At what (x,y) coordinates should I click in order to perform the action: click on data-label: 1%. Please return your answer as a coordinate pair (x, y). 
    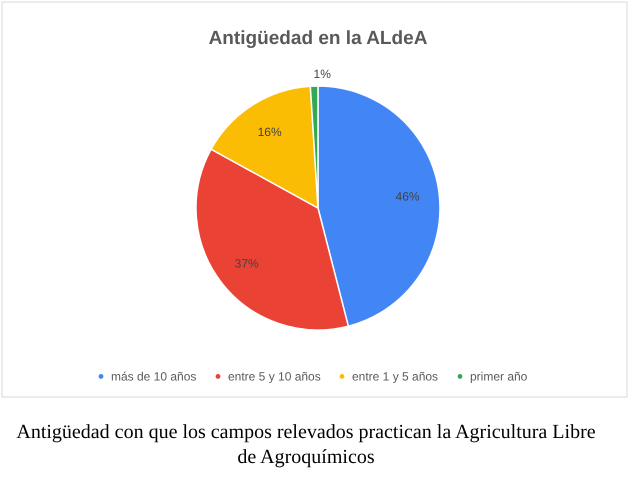
    Looking at the image, I should click on (323, 74).